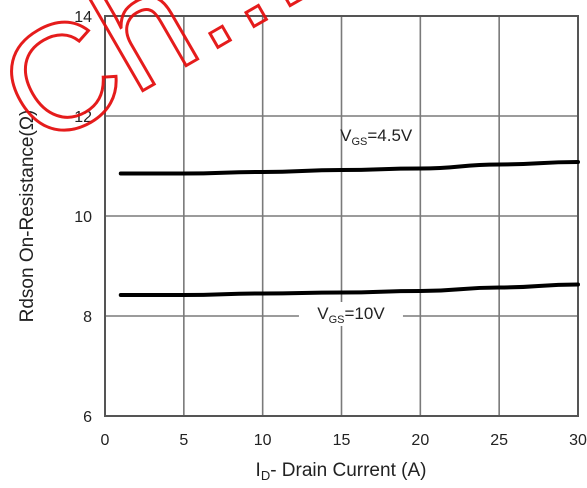 This screenshot has height=488, width=587. I want to click on y-tick-label: 8, so click(87, 317).